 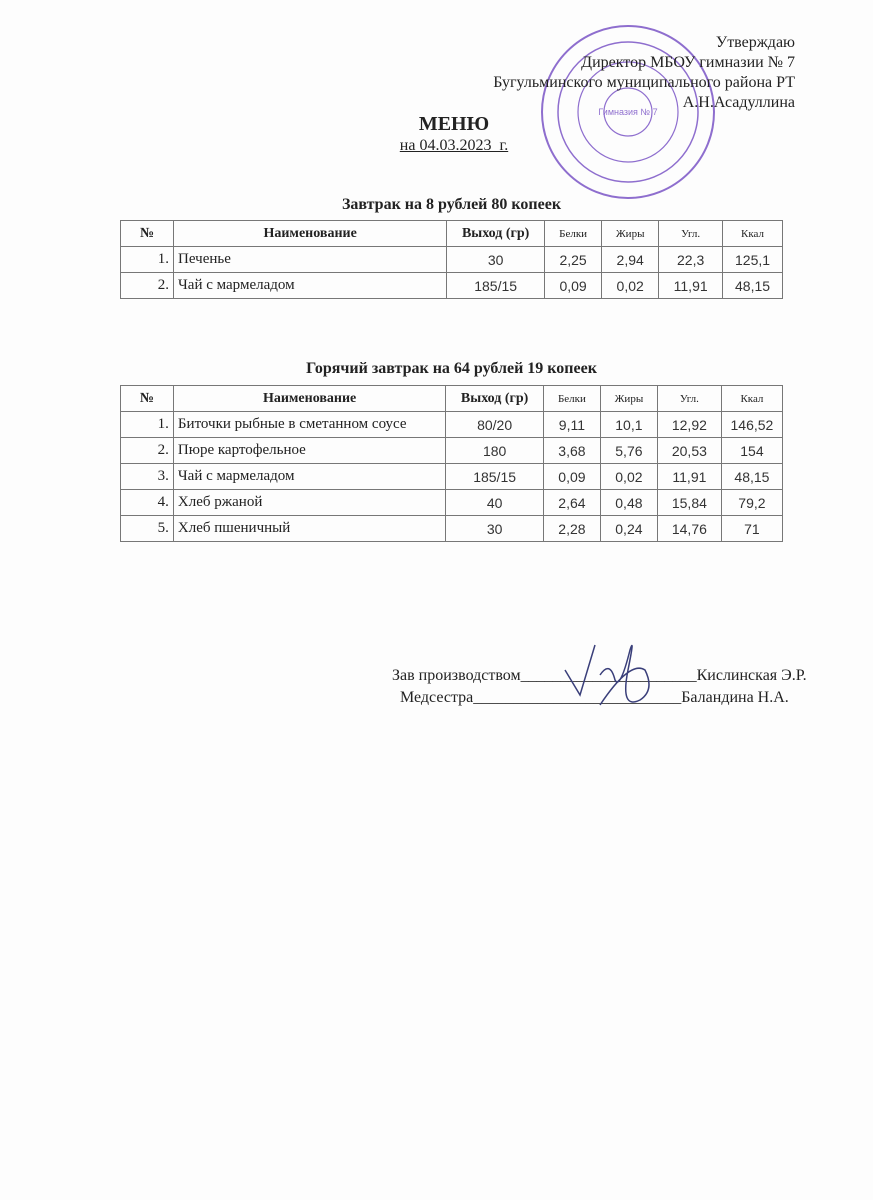 What do you see at coordinates (309, 528) in the screenshot?
I see `table-cell: Хлеб пшеничный` at bounding box center [309, 528].